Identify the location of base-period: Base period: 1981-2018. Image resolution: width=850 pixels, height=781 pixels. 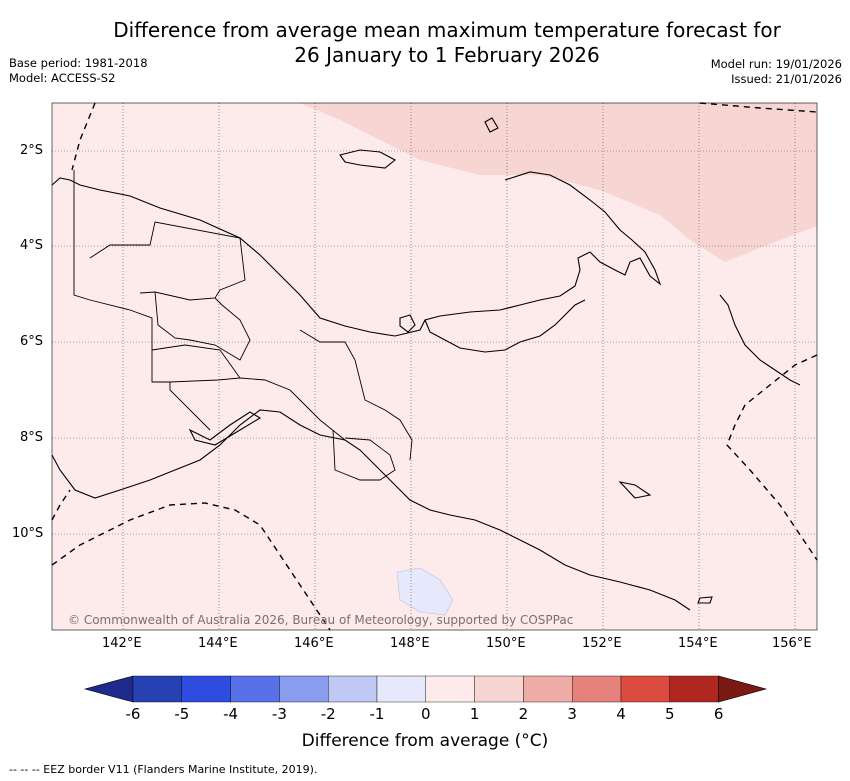
(78, 63).